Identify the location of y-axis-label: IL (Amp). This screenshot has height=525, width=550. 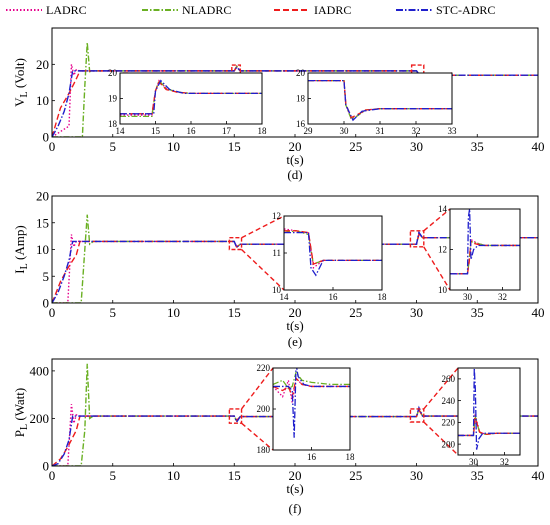
(21, 249).